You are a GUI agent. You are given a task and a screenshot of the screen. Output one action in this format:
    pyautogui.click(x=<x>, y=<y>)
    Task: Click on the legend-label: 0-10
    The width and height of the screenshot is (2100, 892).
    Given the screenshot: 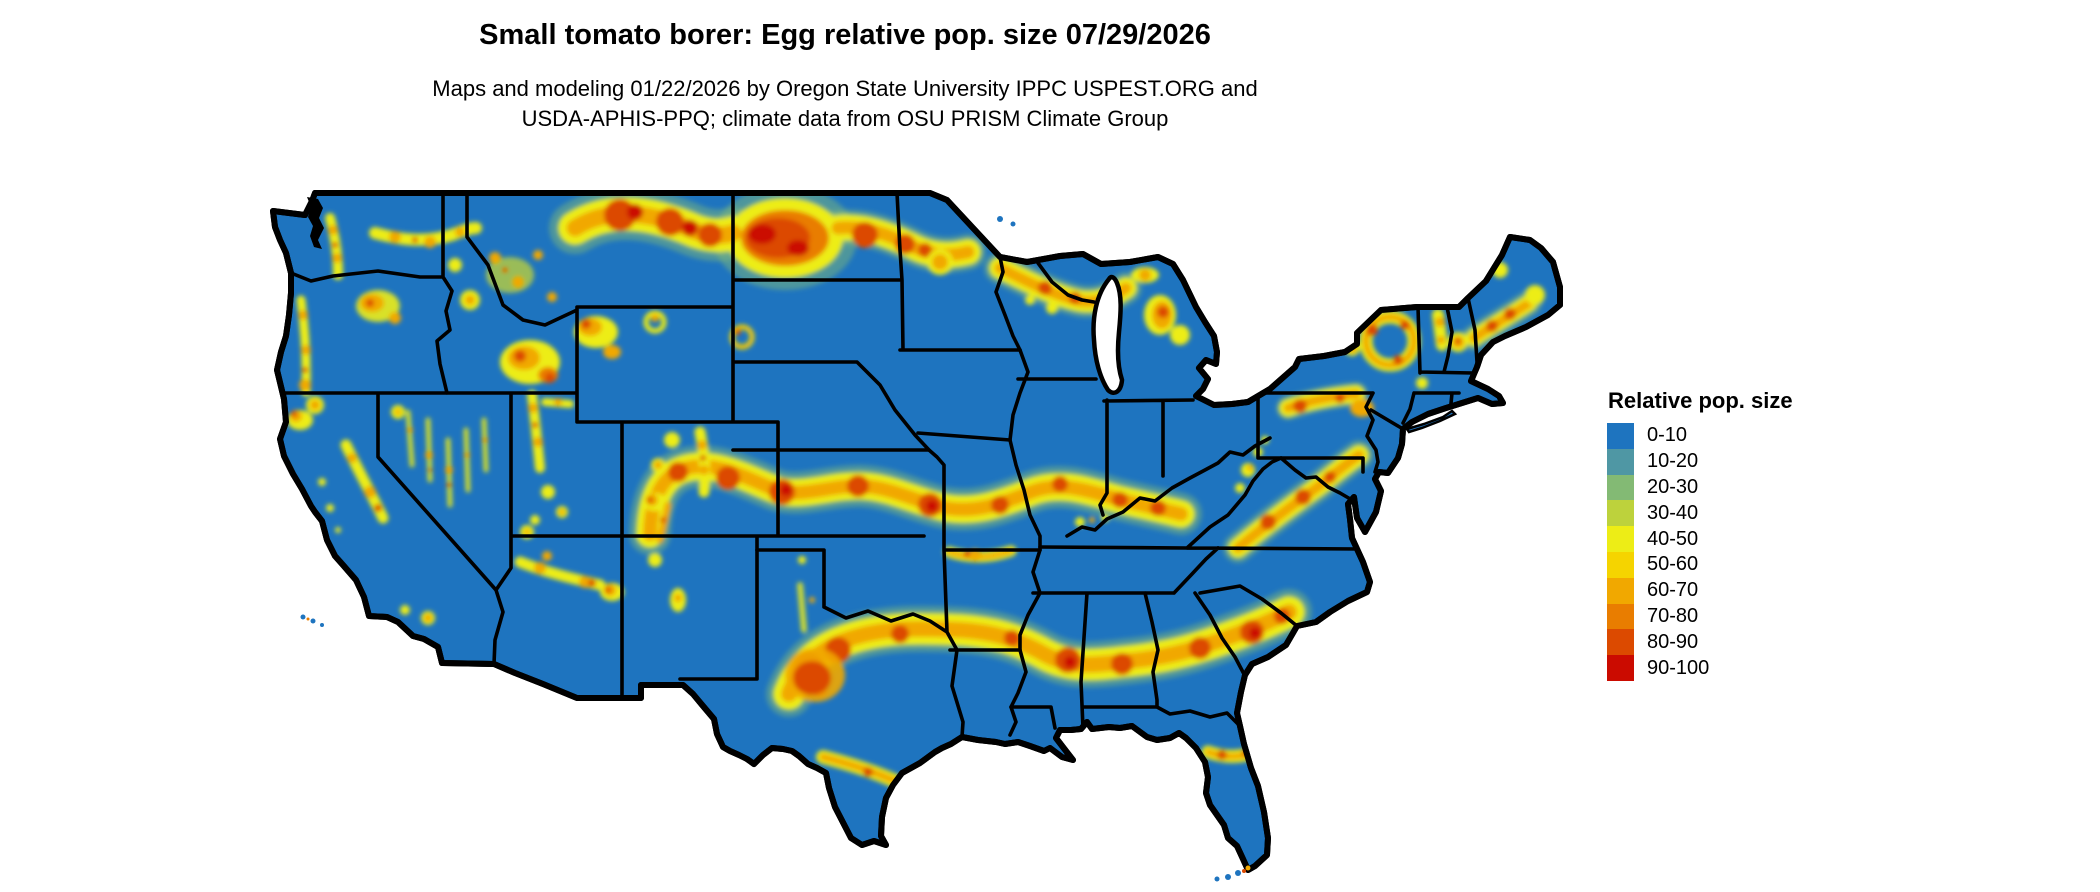 What is the action you would take?
    pyautogui.click(x=1667, y=435)
    